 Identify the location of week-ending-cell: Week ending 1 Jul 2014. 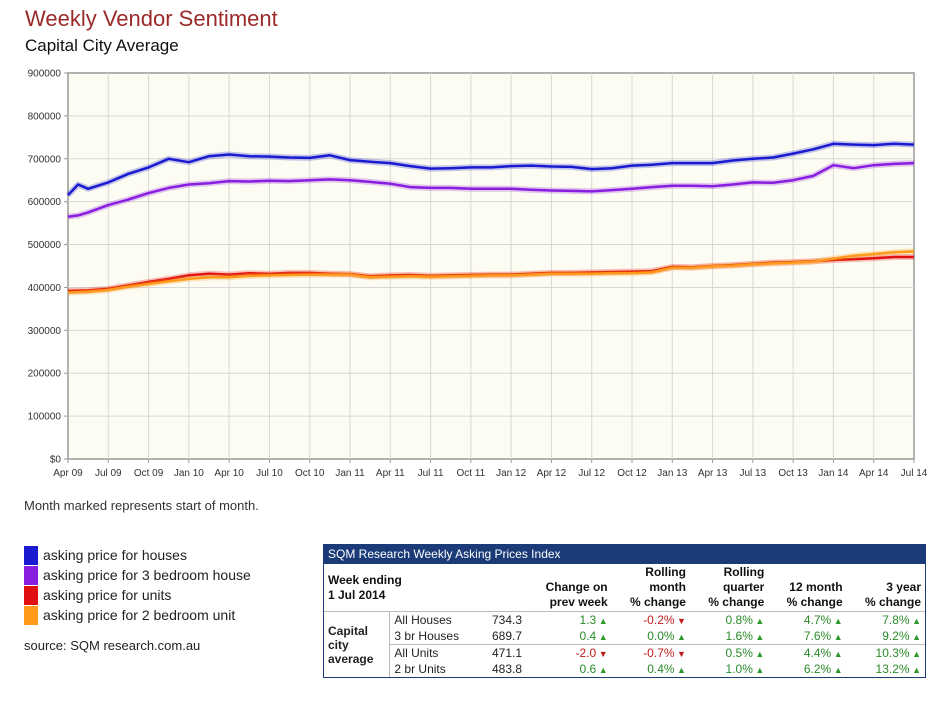
(425, 588).